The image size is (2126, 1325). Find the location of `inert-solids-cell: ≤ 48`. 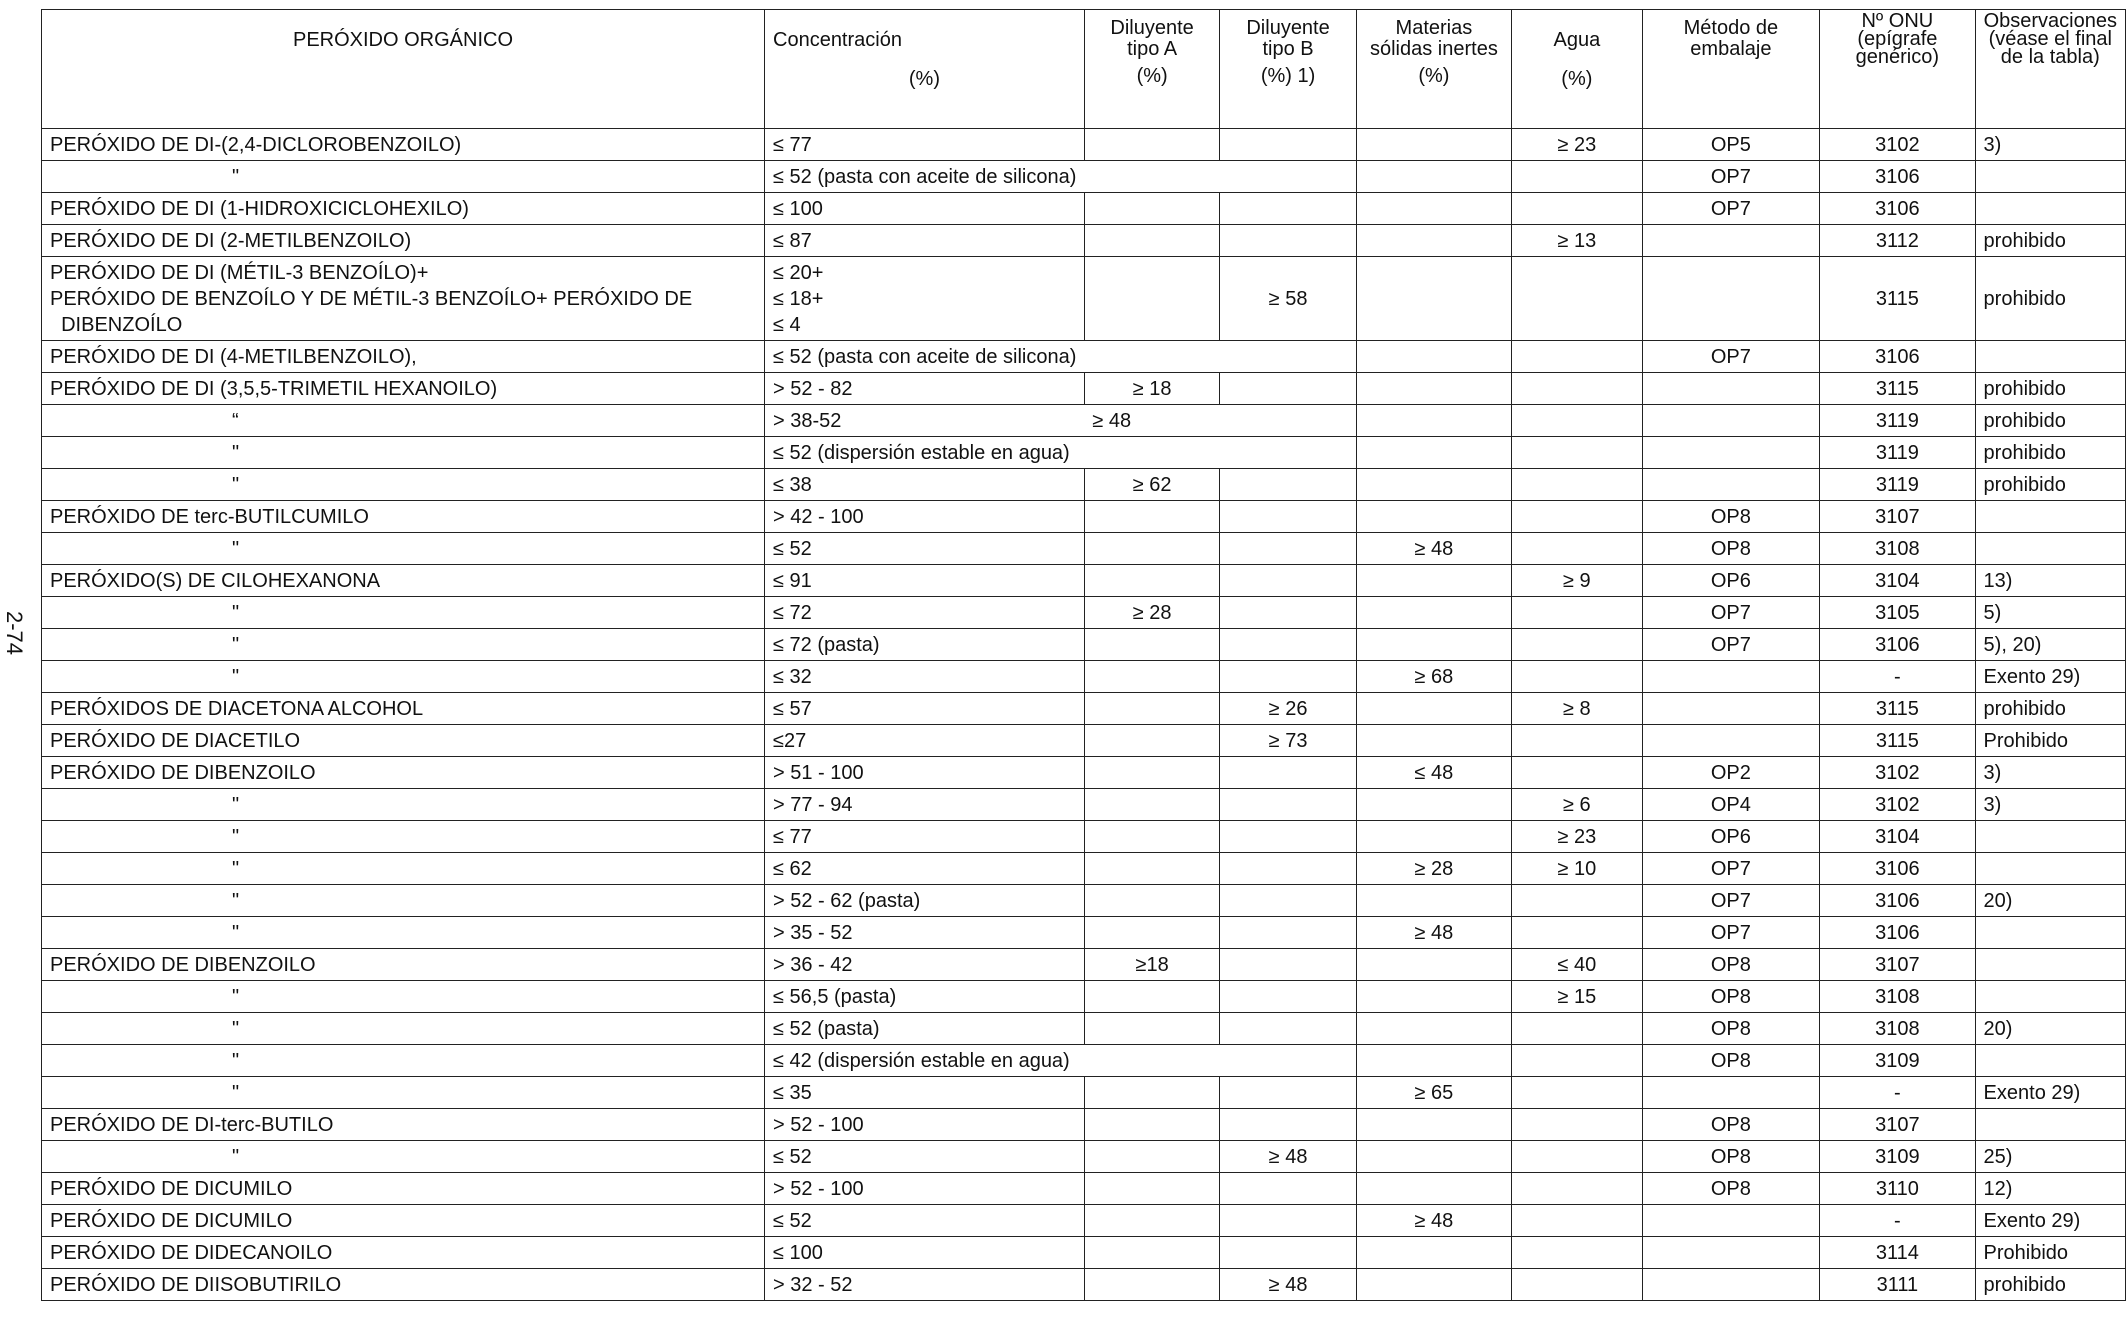

inert-solids-cell: ≤ 48 is located at coordinates (1434, 772).